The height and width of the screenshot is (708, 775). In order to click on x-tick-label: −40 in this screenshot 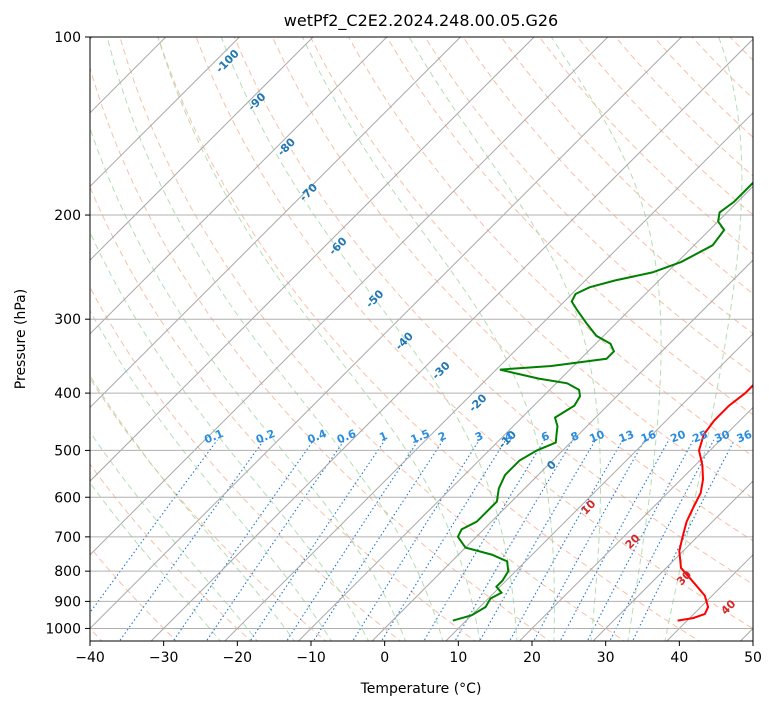, I will do `click(90, 658)`.